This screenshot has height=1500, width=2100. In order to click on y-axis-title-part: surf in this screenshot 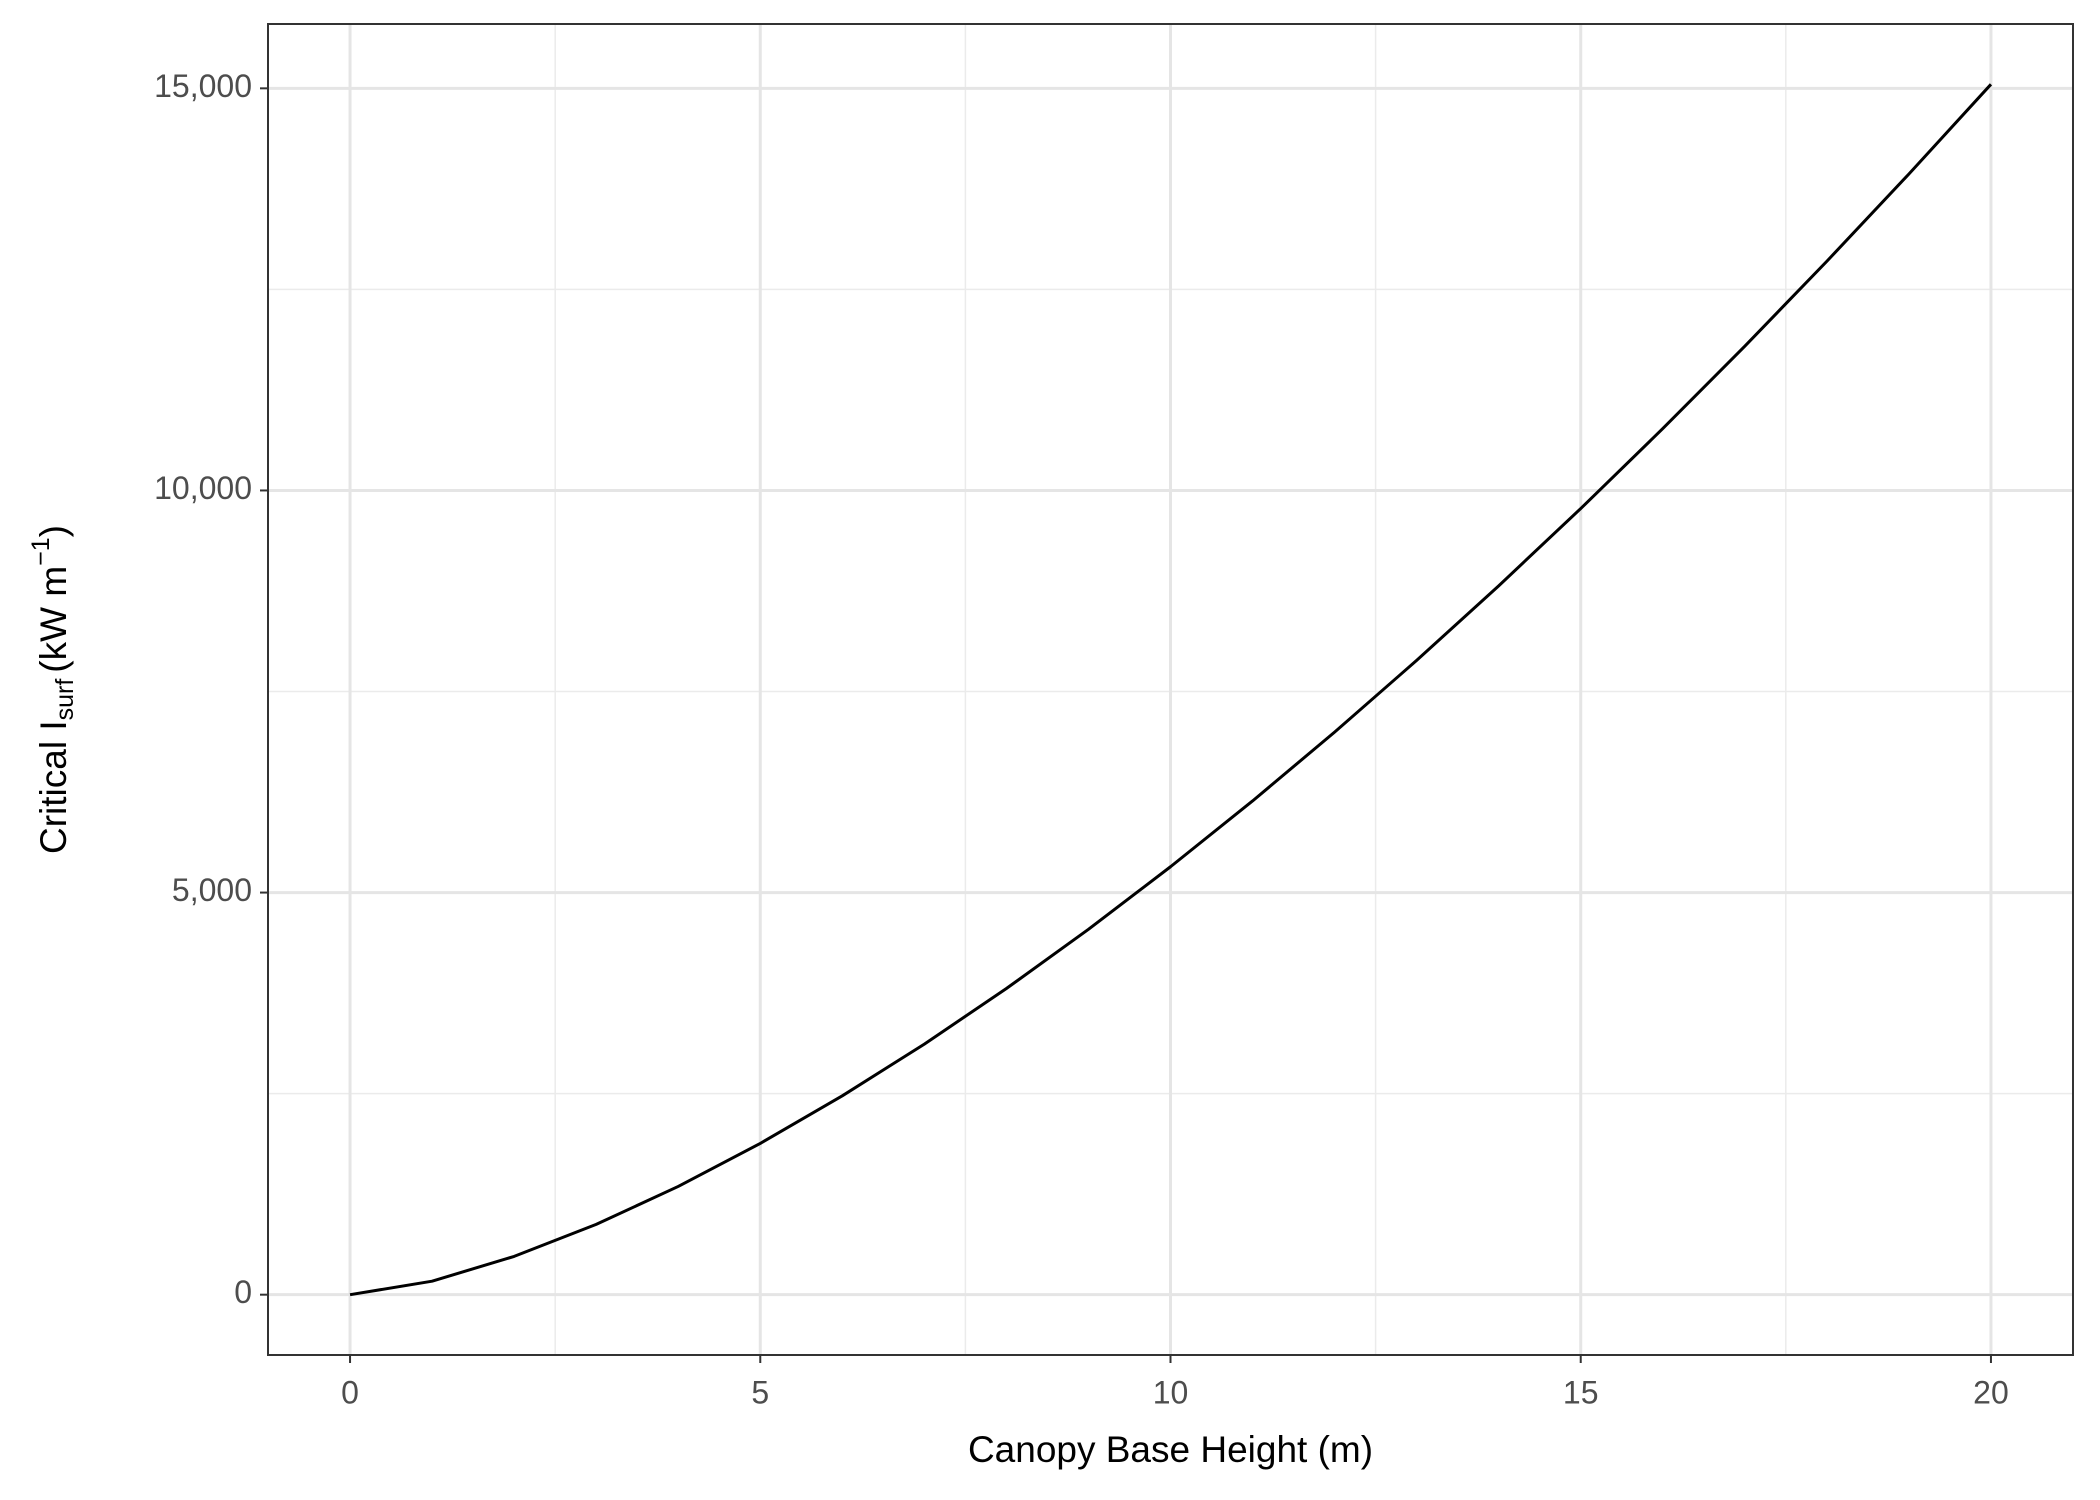, I will do `click(65, 700)`.